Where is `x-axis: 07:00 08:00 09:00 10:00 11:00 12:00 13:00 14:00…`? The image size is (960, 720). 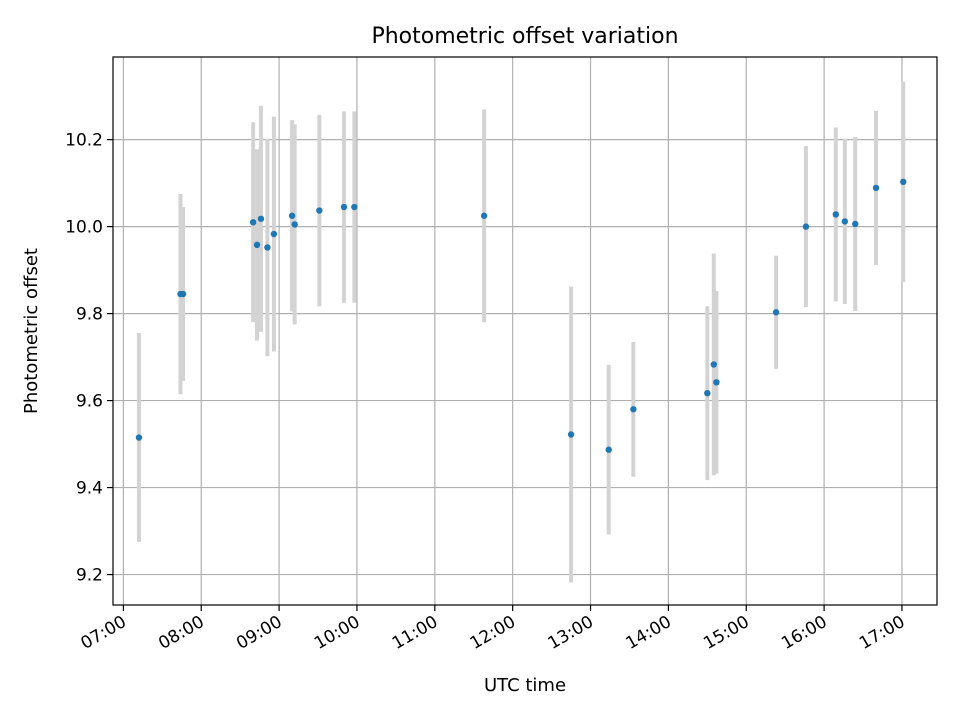
x-axis: 07:00 08:00 09:00 10:00 11:00 12:00 13:00 14:00… is located at coordinates (492, 629).